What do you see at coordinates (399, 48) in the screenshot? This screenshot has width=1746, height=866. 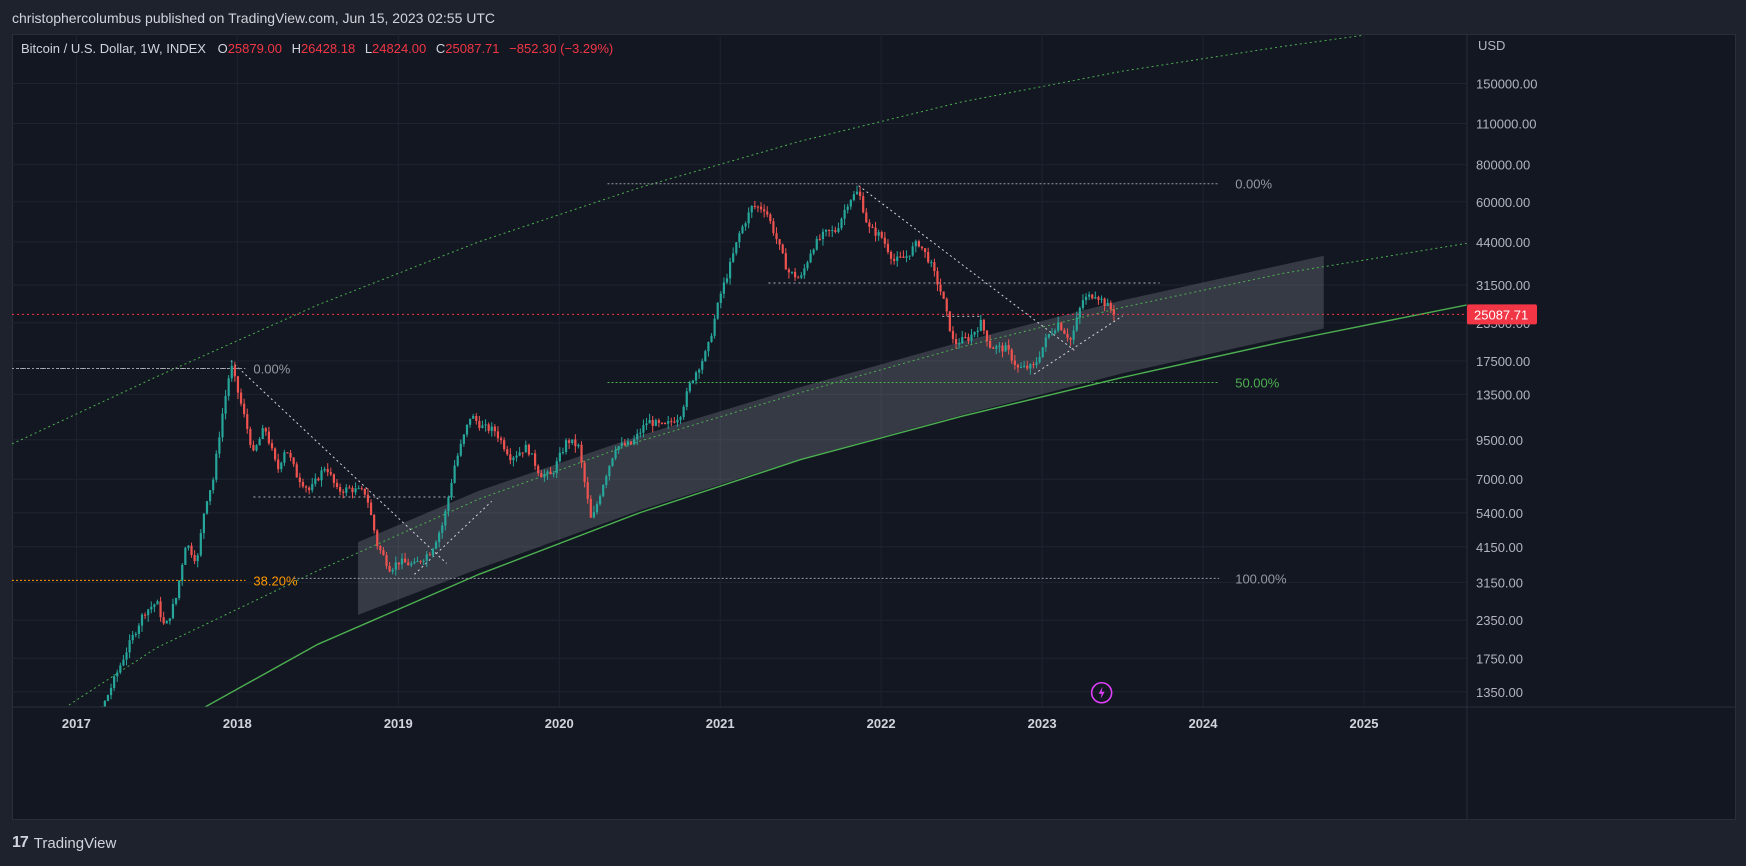 I see `ohlc-low: 24824.00` at bounding box center [399, 48].